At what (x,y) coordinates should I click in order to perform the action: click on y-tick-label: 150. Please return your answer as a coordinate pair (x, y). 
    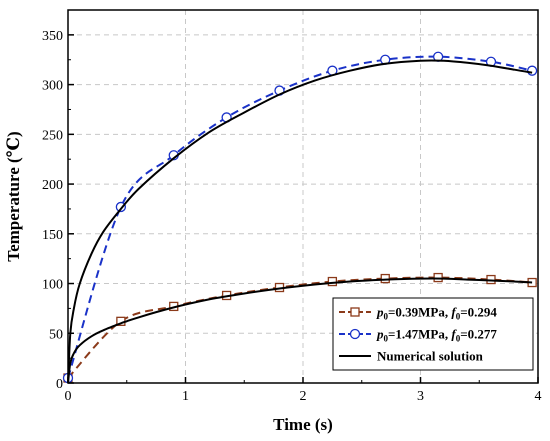
    Looking at the image, I should click on (52, 235).